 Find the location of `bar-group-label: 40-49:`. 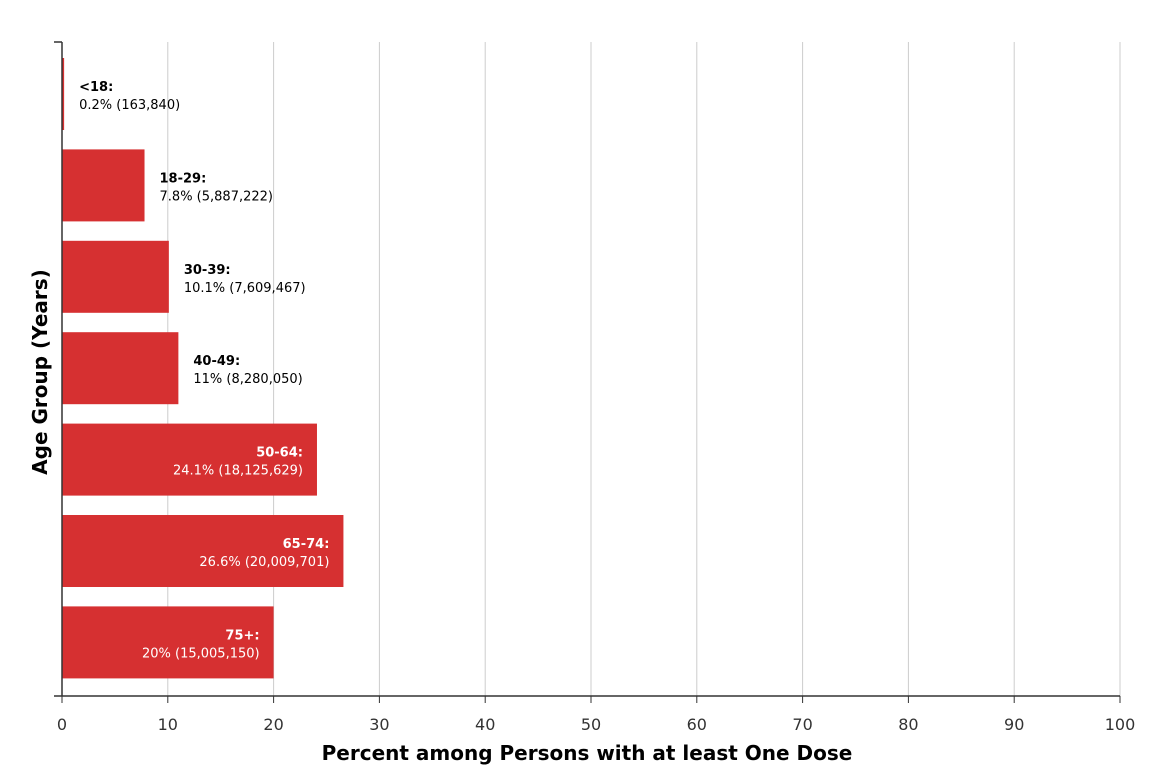

bar-group-label: 40-49: is located at coordinates (216, 361).